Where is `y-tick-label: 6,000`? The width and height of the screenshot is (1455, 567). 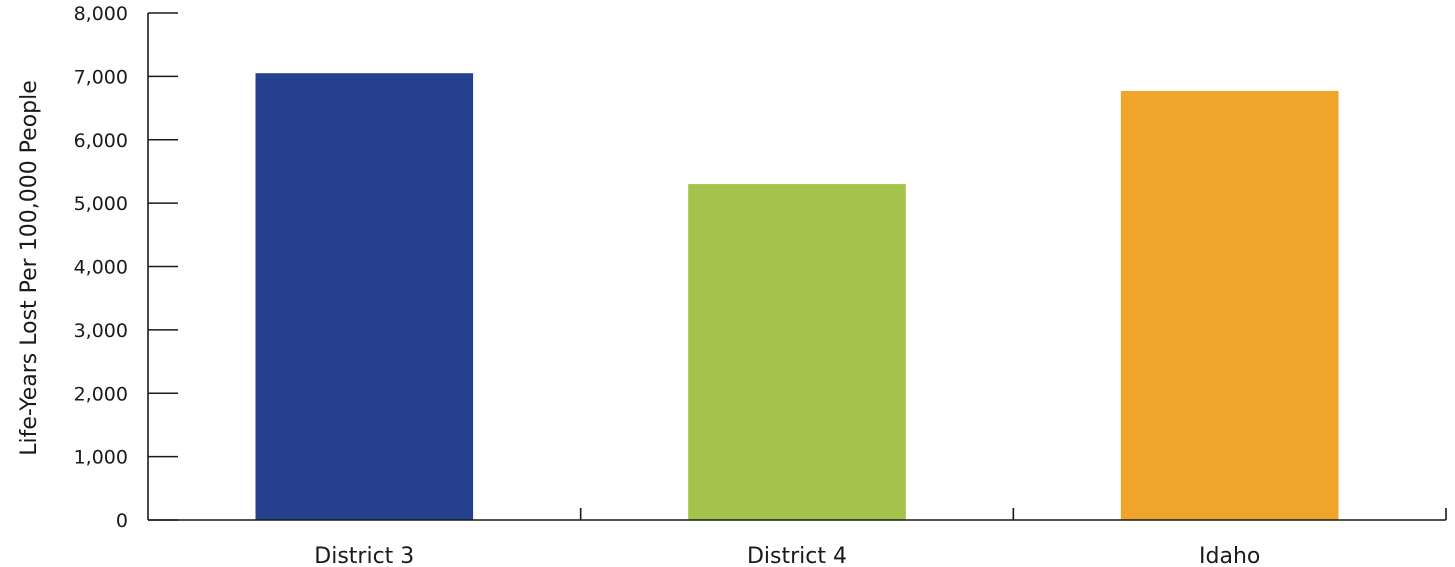 y-tick-label: 6,000 is located at coordinates (101, 141).